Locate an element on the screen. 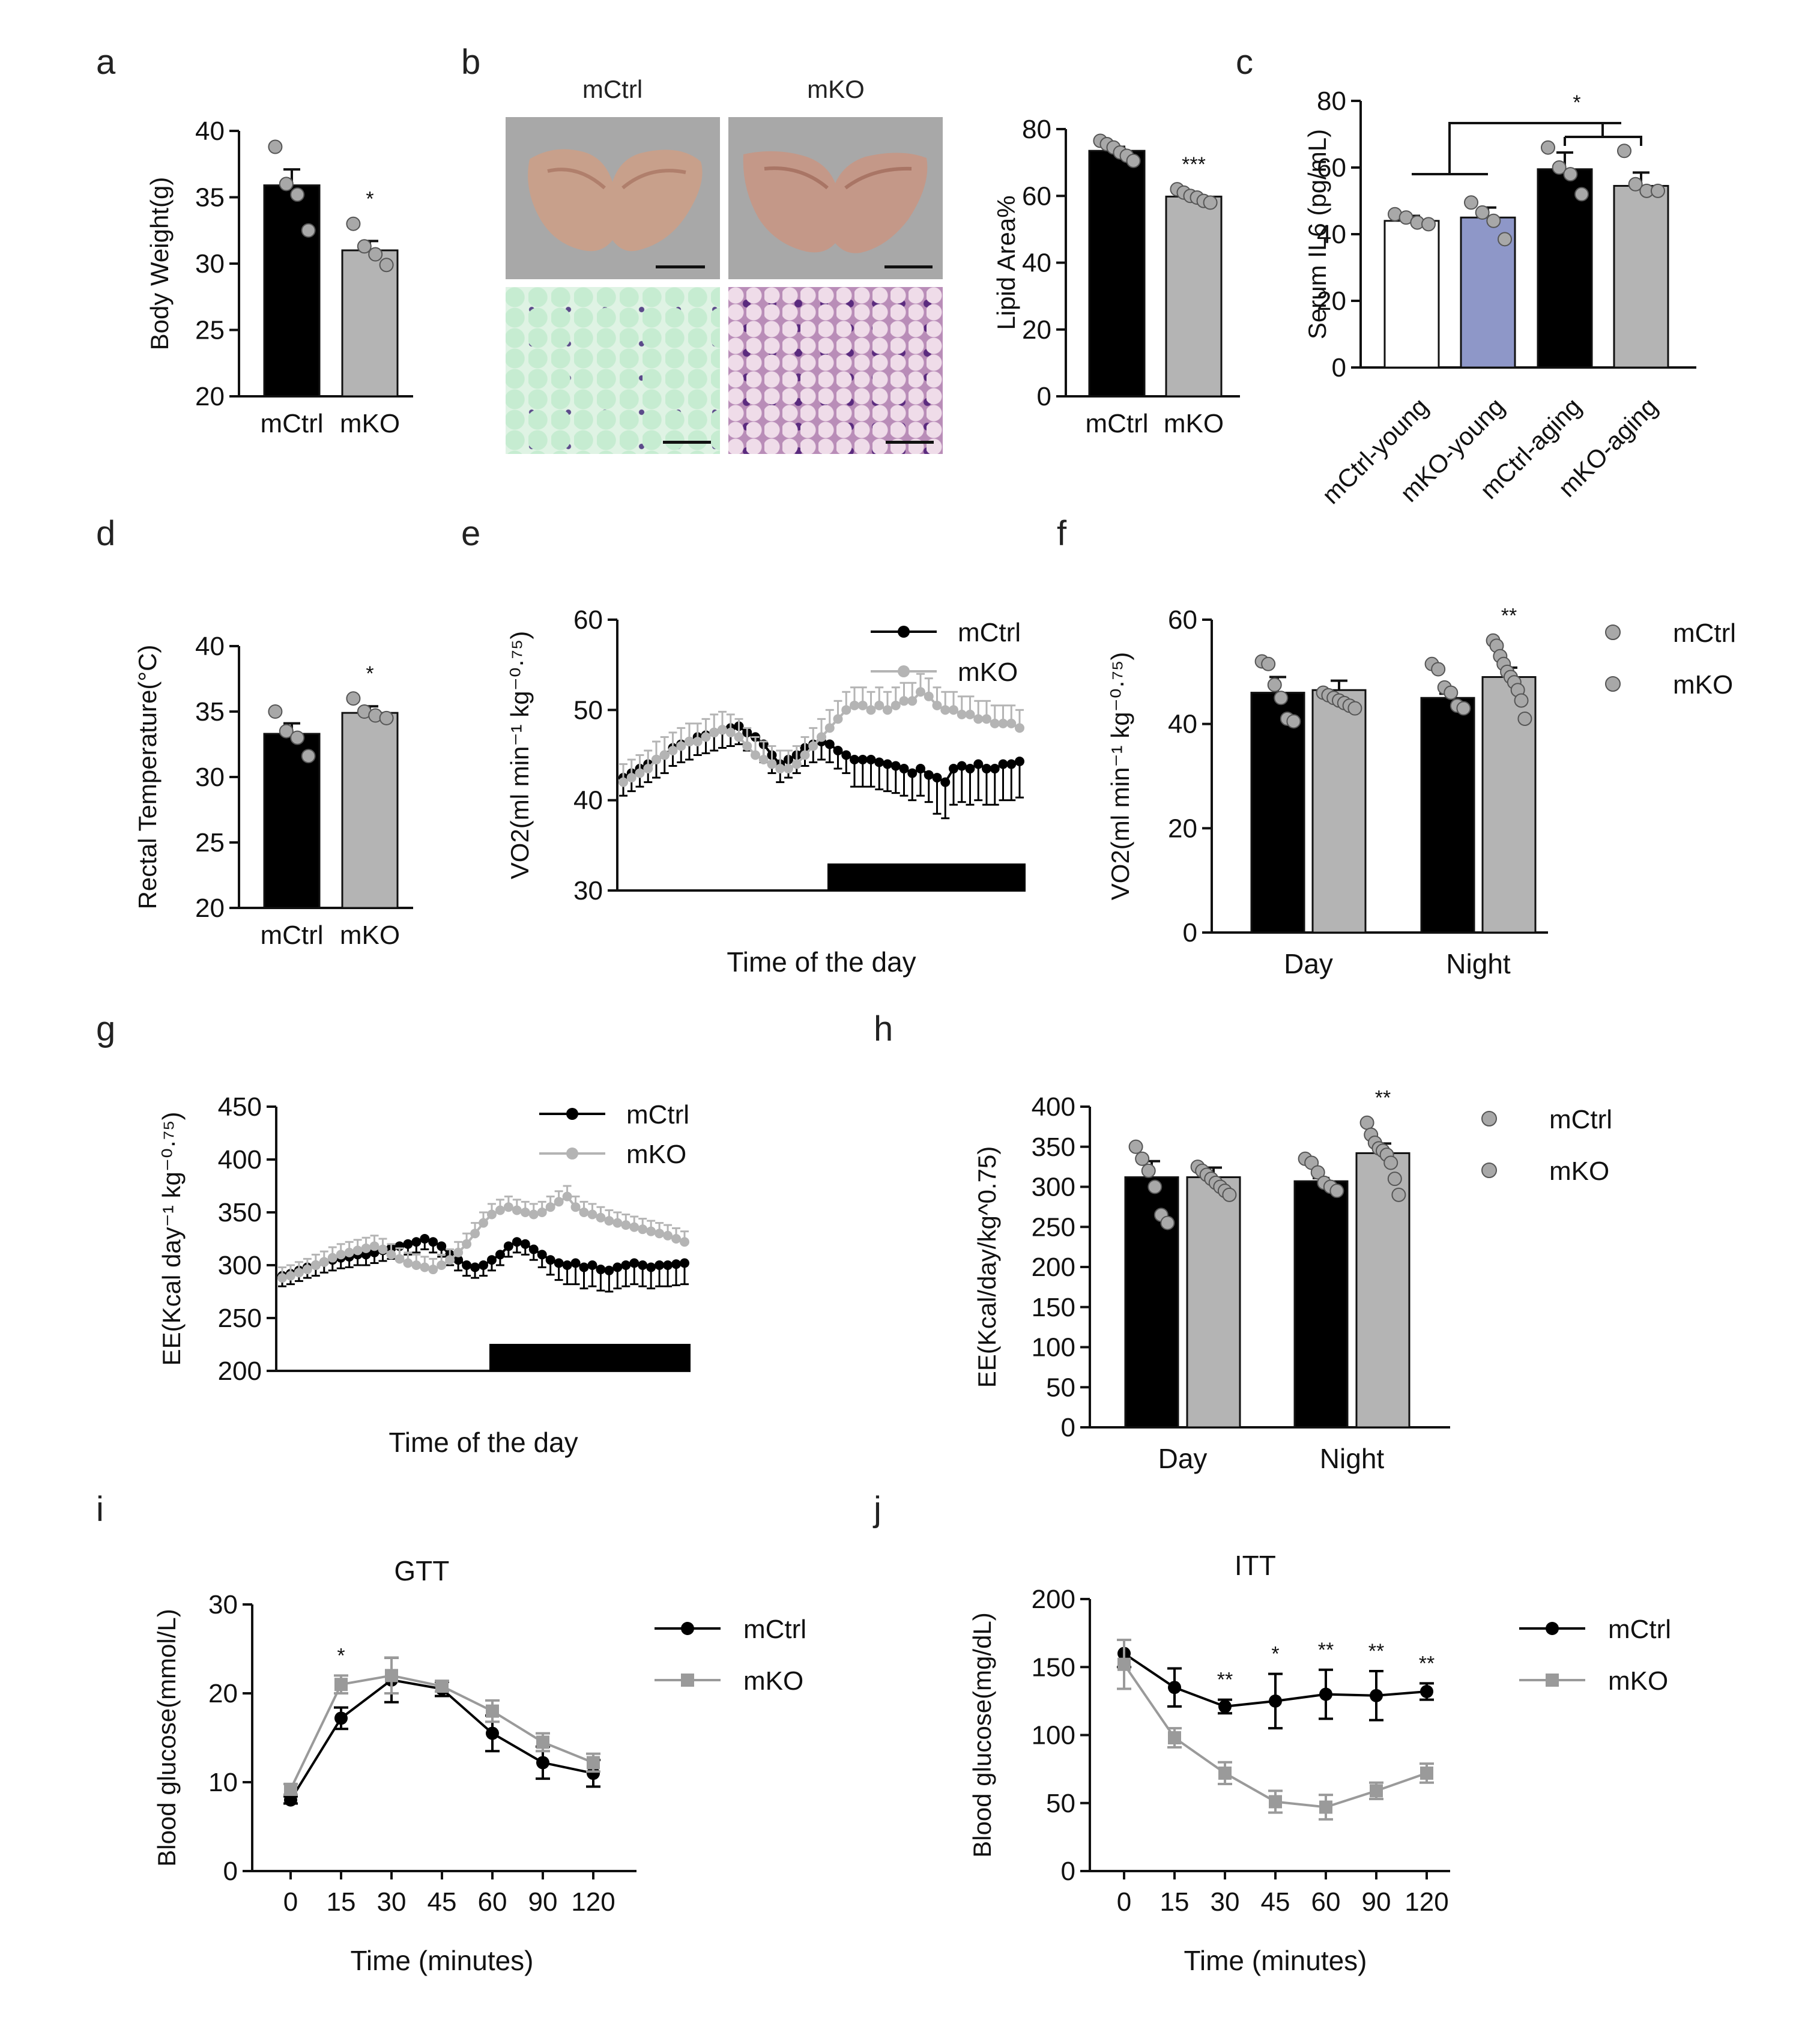  bar-mCtrl-young is located at coordinates (1411, 294).